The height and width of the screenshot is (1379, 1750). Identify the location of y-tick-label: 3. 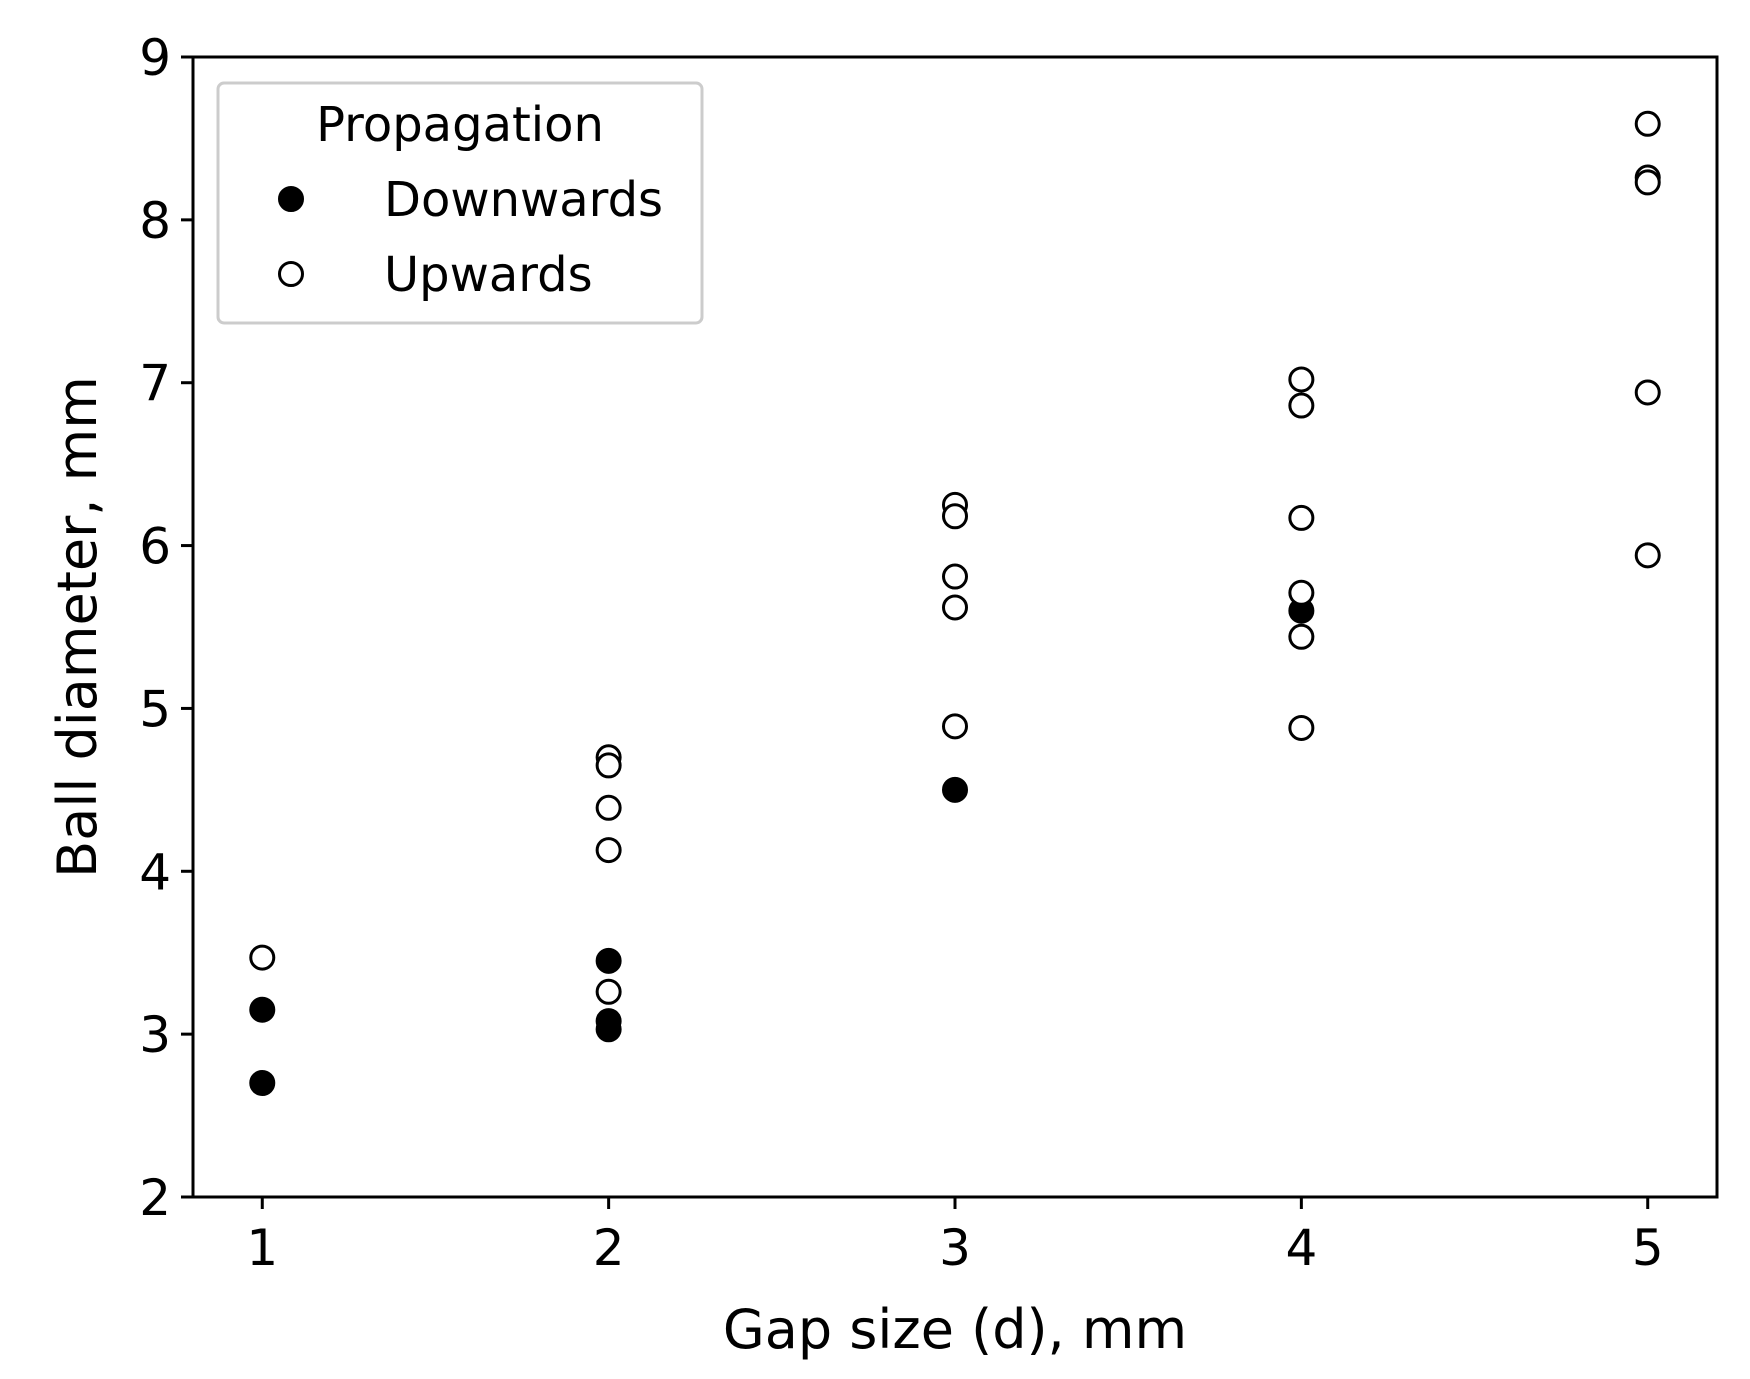
(155, 1035).